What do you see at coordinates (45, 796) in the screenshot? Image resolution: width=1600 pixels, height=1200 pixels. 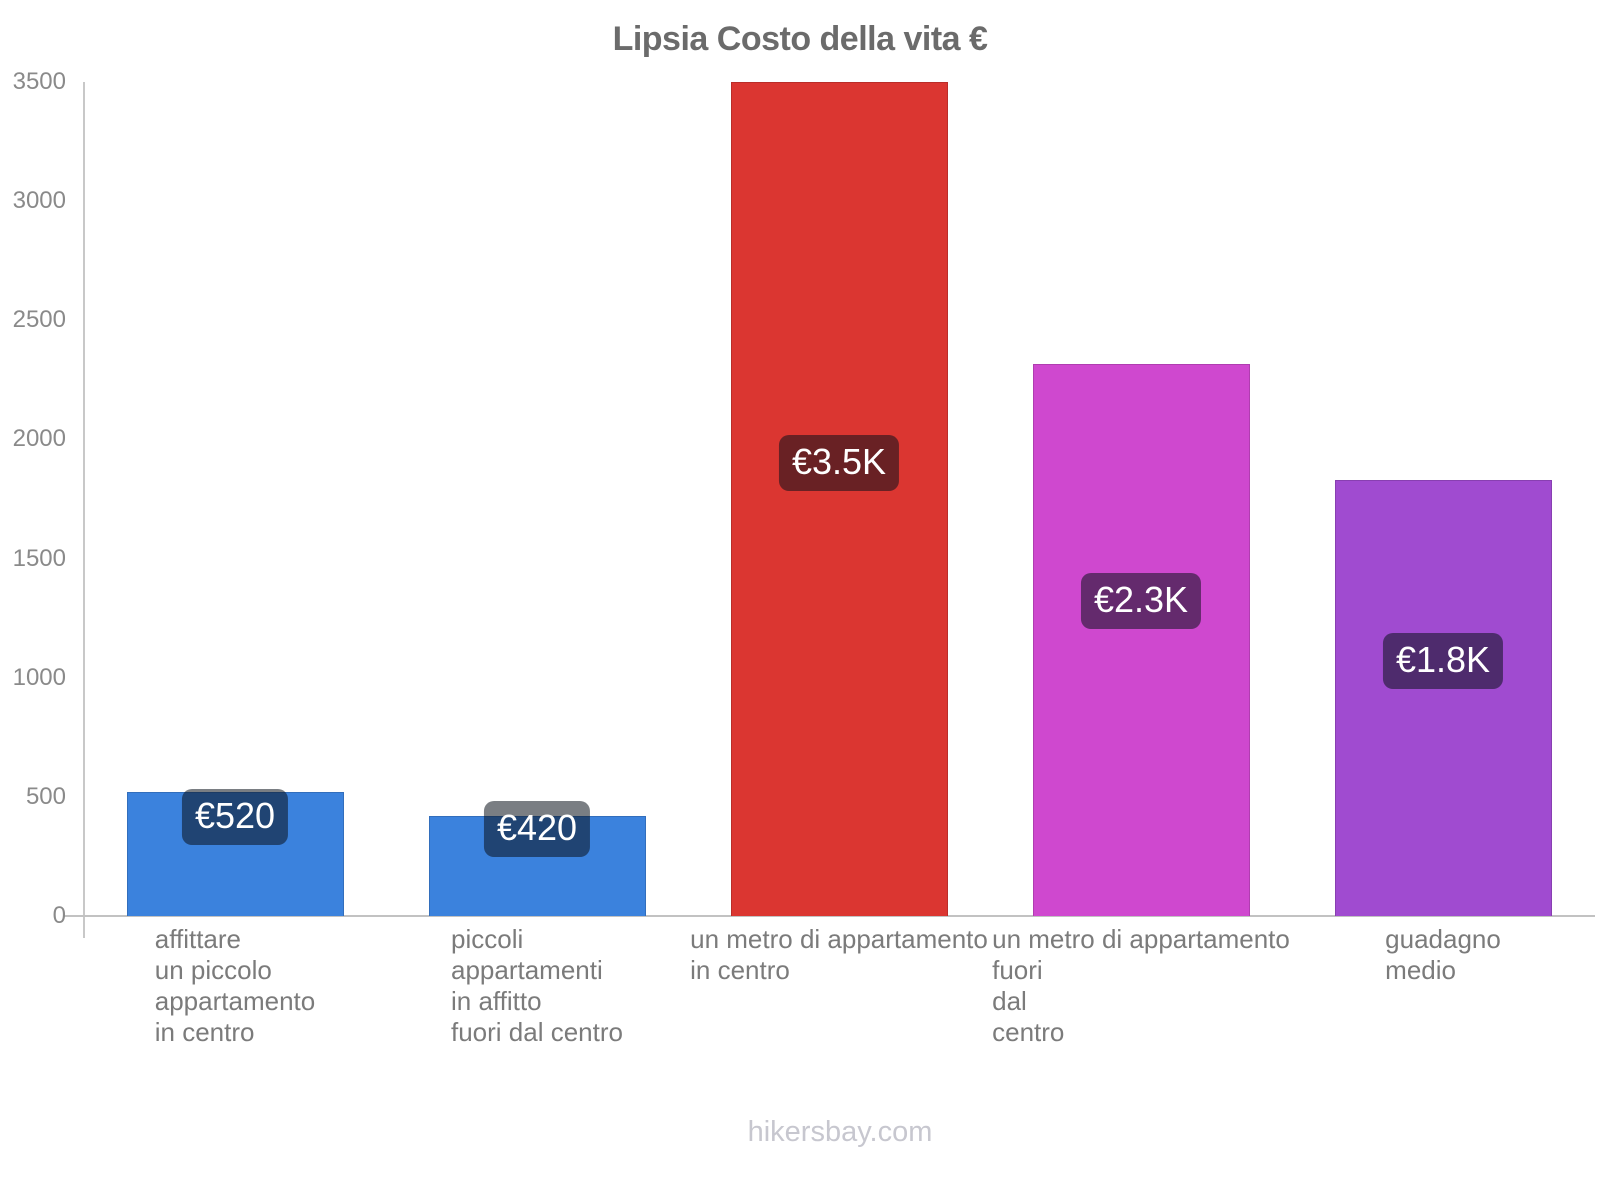 I see `y-axis-tick-label: 500` at bounding box center [45, 796].